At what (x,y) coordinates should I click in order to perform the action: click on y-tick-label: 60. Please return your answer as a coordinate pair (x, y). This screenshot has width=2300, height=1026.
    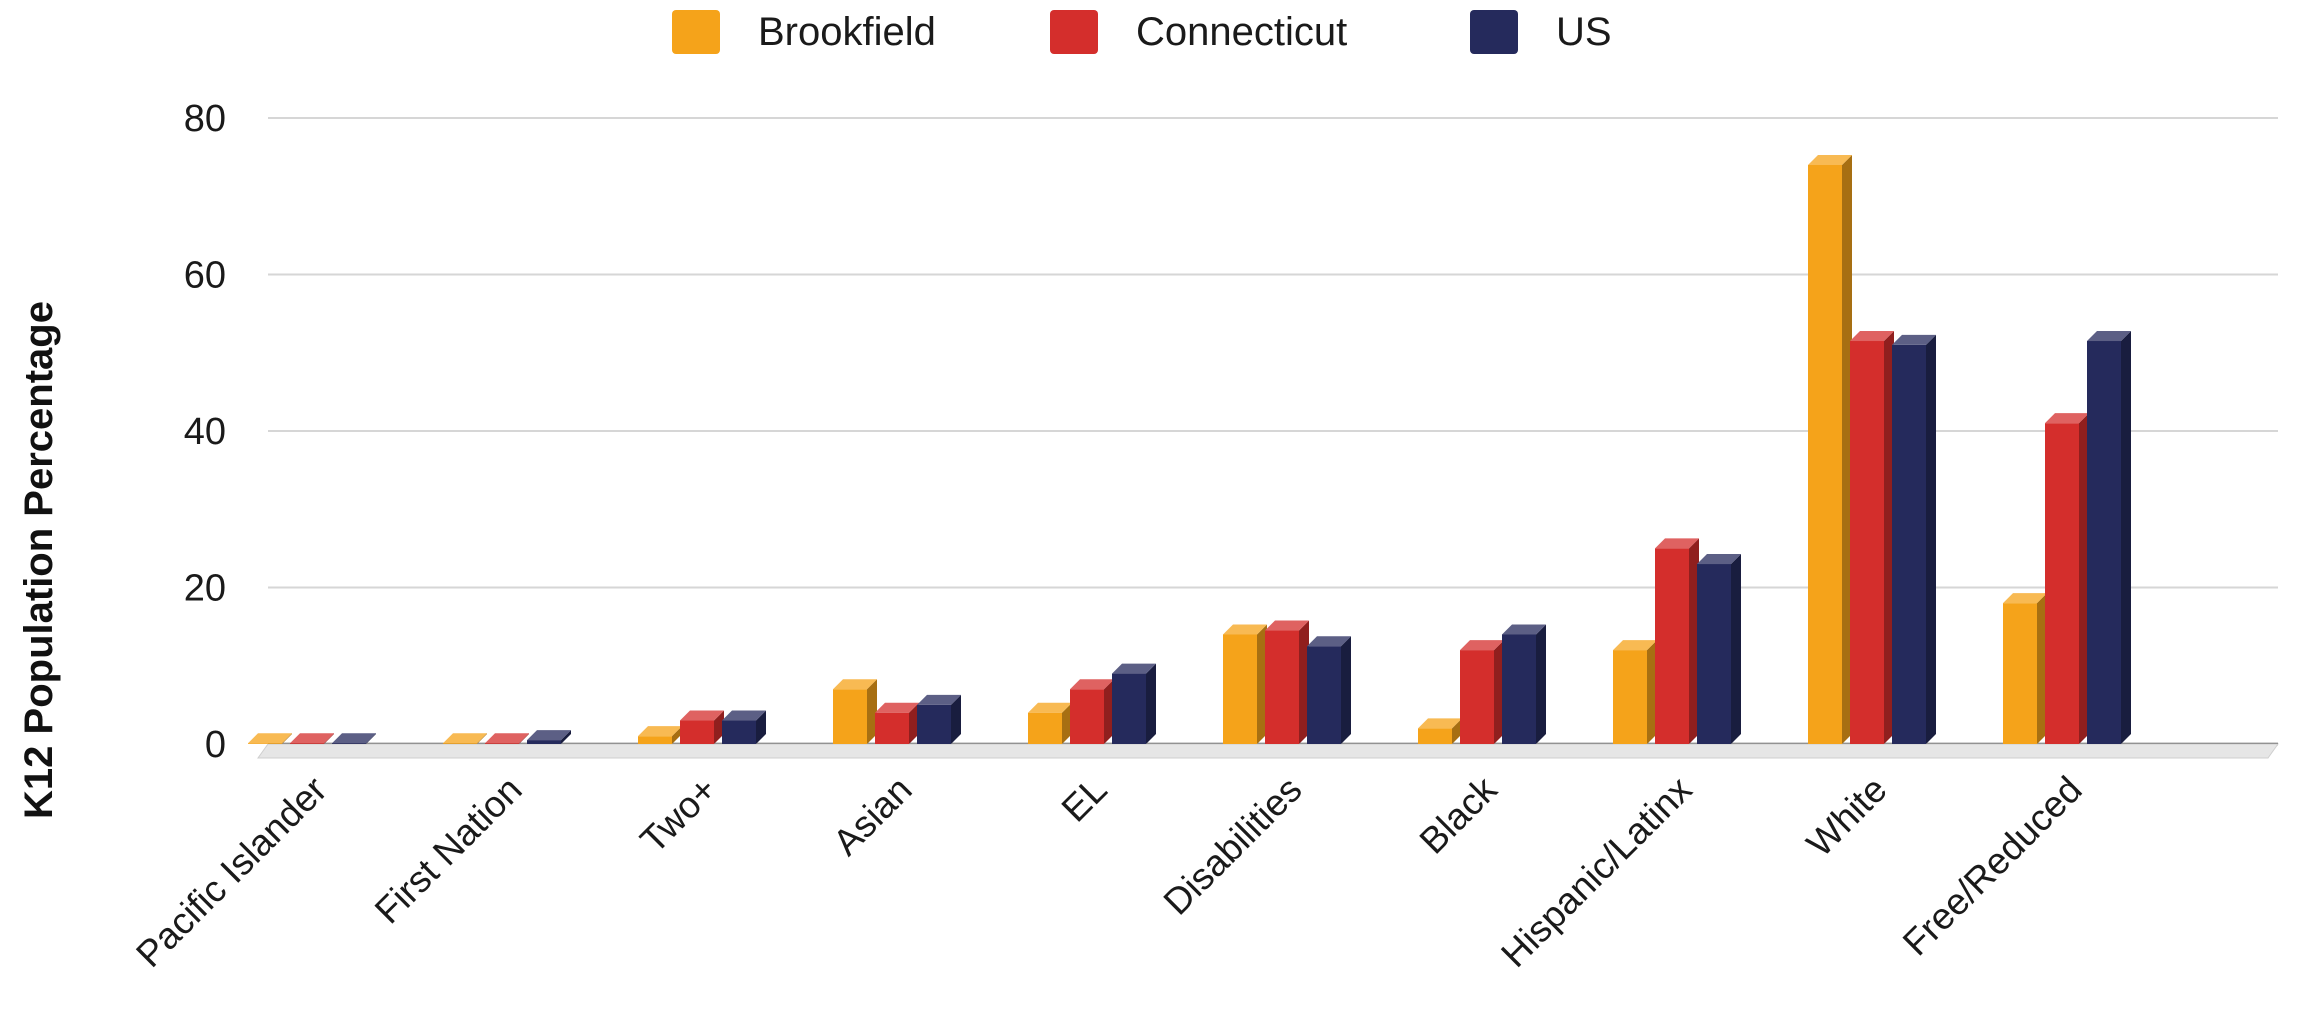
    Looking at the image, I should click on (205, 276).